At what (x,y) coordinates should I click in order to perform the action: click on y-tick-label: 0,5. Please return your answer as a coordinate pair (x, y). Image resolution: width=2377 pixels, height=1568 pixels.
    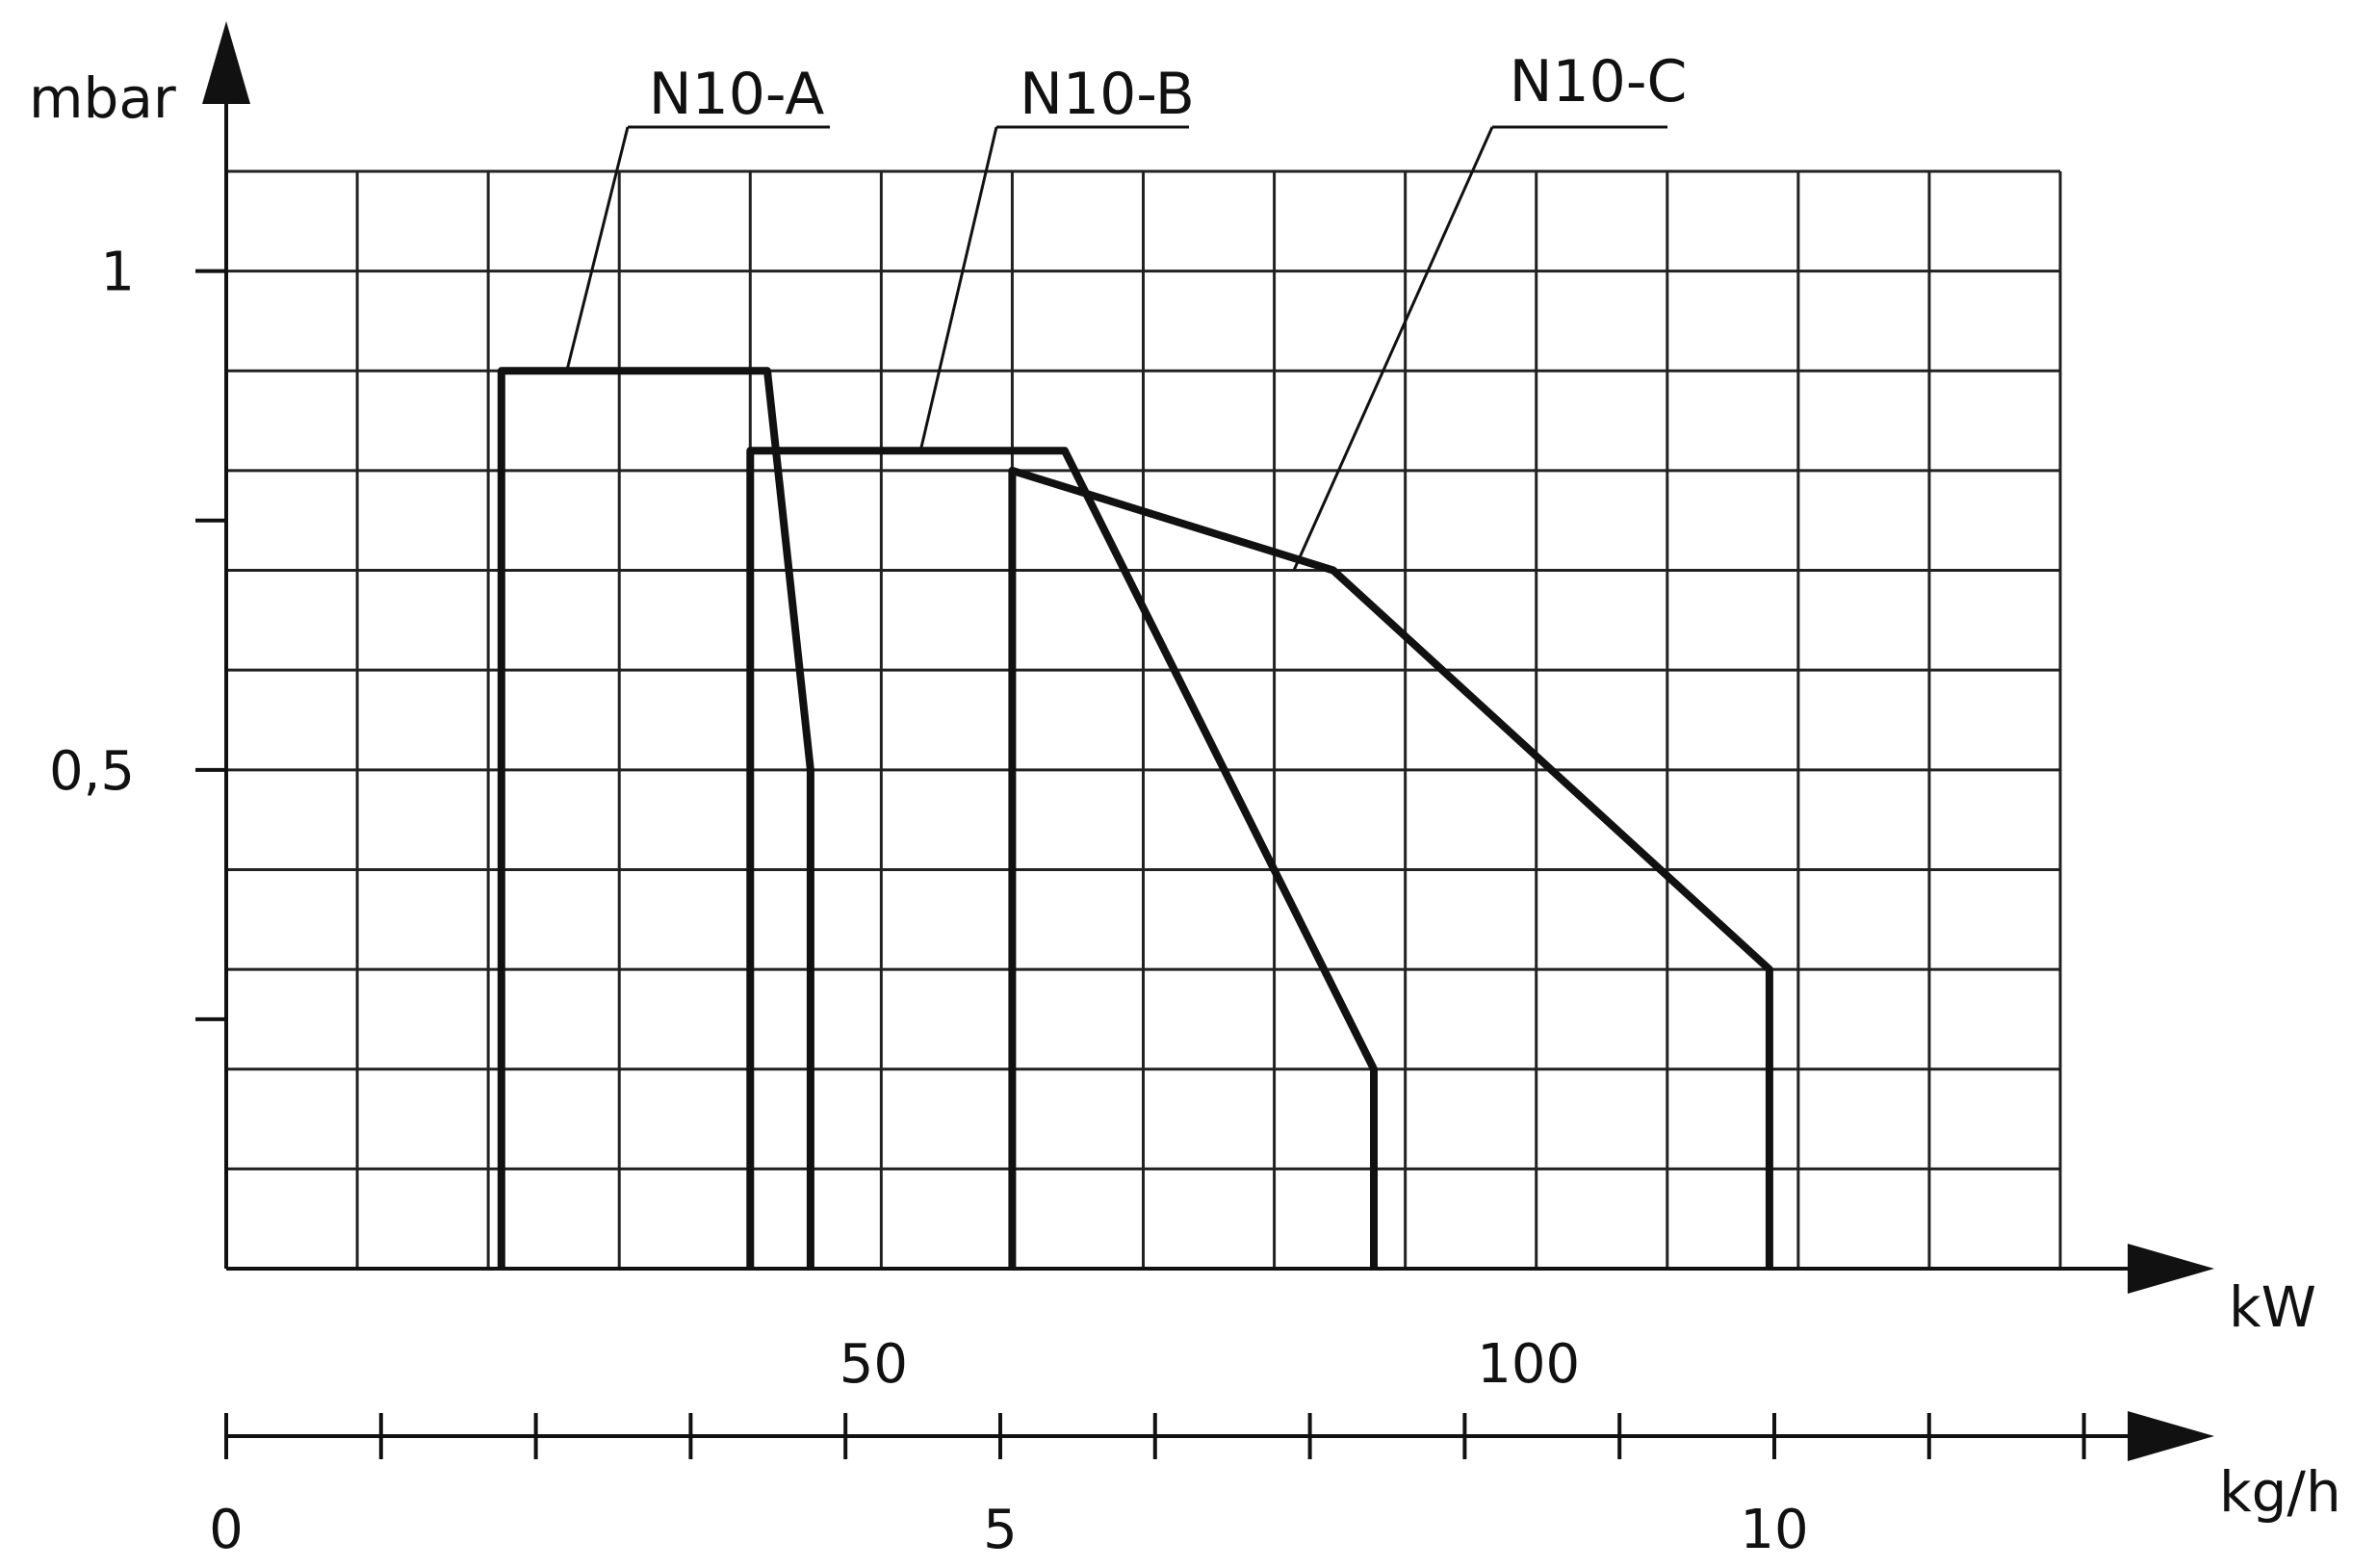
    Looking at the image, I should click on (92, 771).